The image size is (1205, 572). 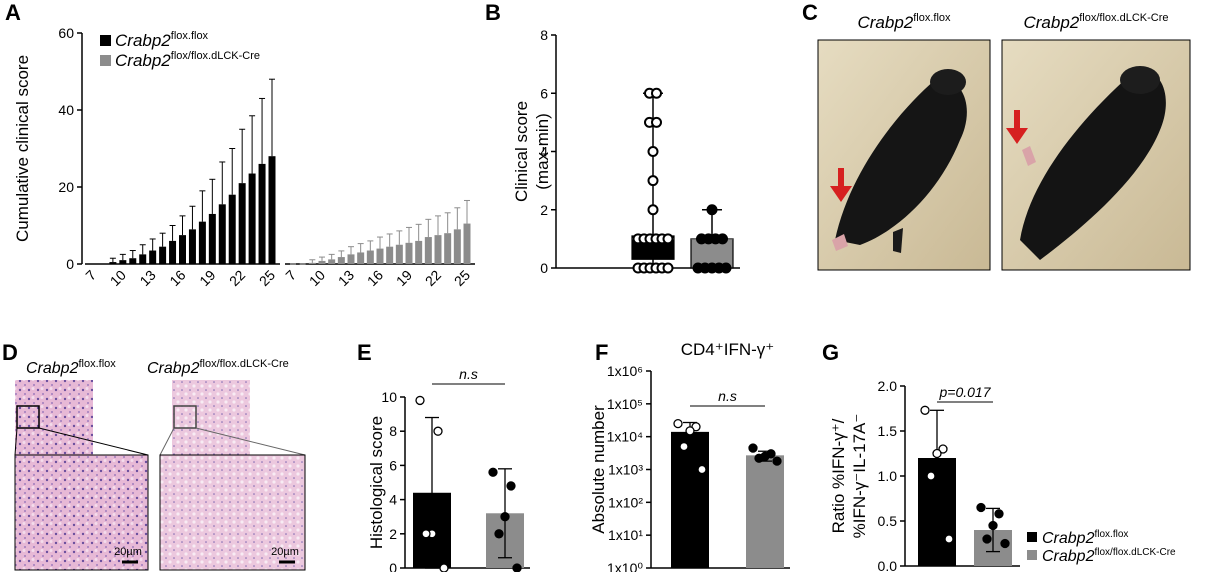 I want to click on image-title: Crabp2flox.flox, so click(x=71, y=367).